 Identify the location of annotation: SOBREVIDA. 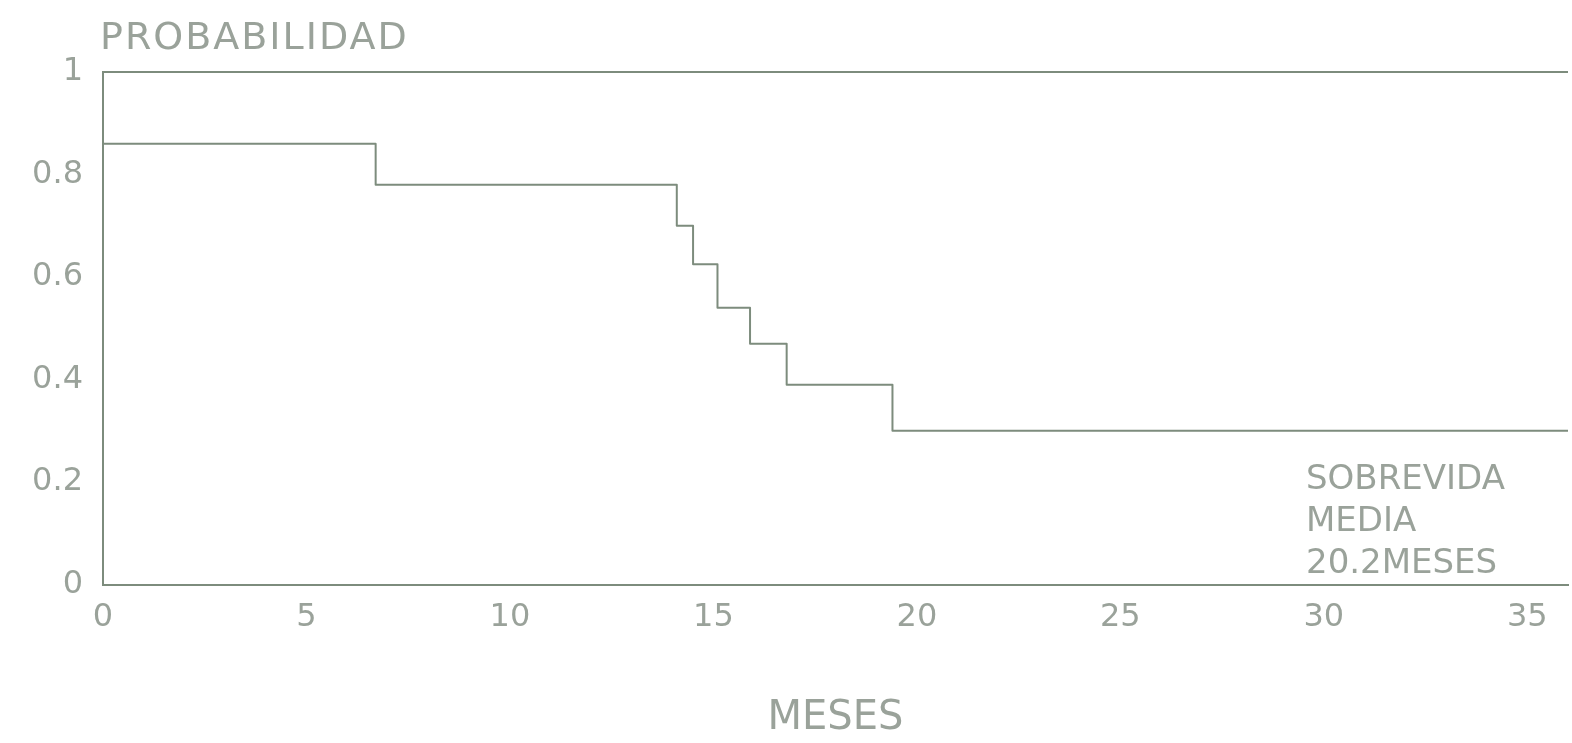
(1405, 476).